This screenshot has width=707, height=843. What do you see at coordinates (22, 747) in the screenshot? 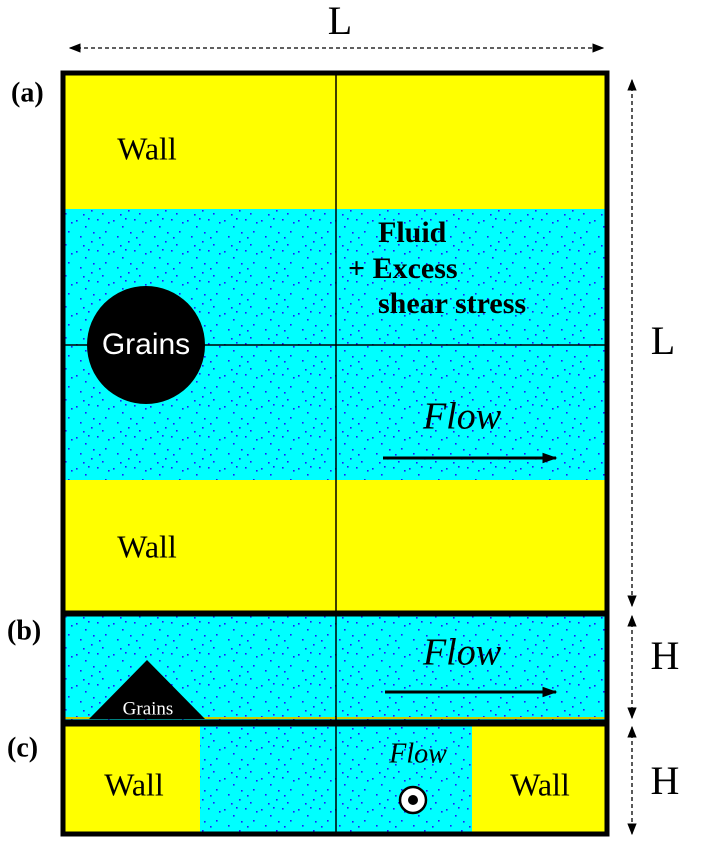
I see `panel-label: (c)` at bounding box center [22, 747].